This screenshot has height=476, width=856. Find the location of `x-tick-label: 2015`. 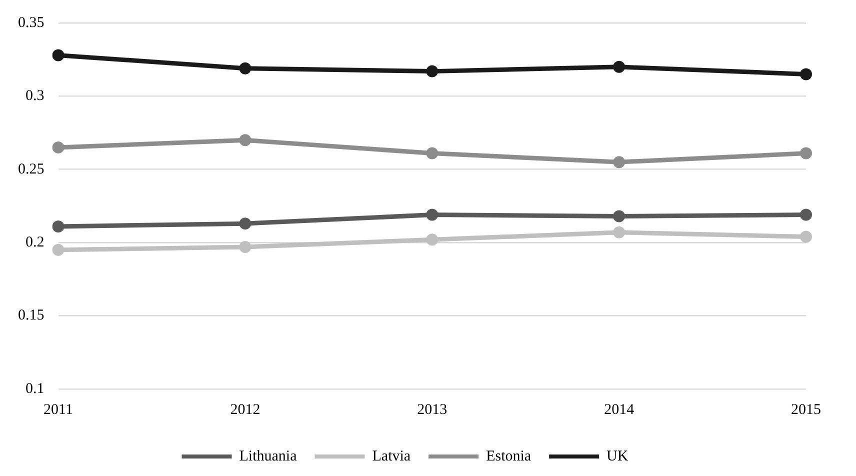

x-tick-label: 2015 is located at coordinates (806, 410).